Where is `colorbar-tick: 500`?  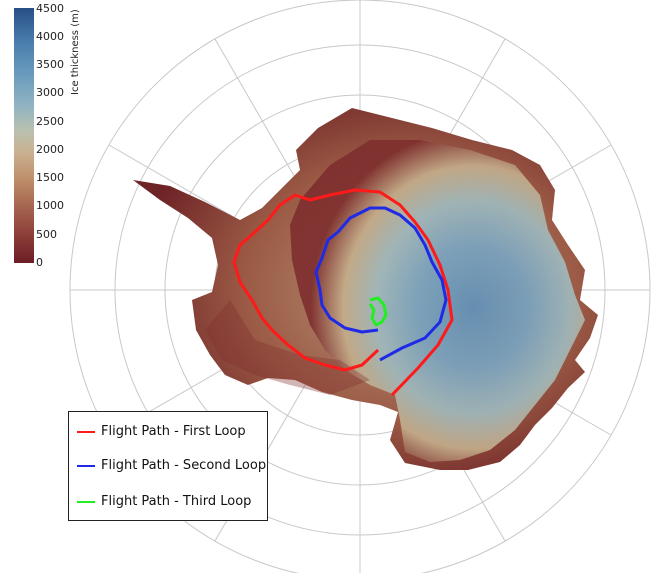 colorbar-tick: 500 is located at coordinates (46, 234).